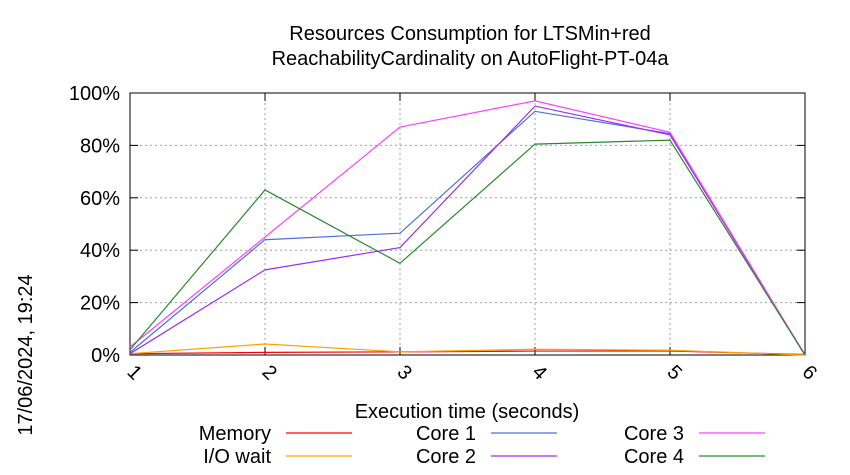 The width and height of the screenshot is (850, 475). I want to click on y-tick-label: 100%, so click(94, 94).